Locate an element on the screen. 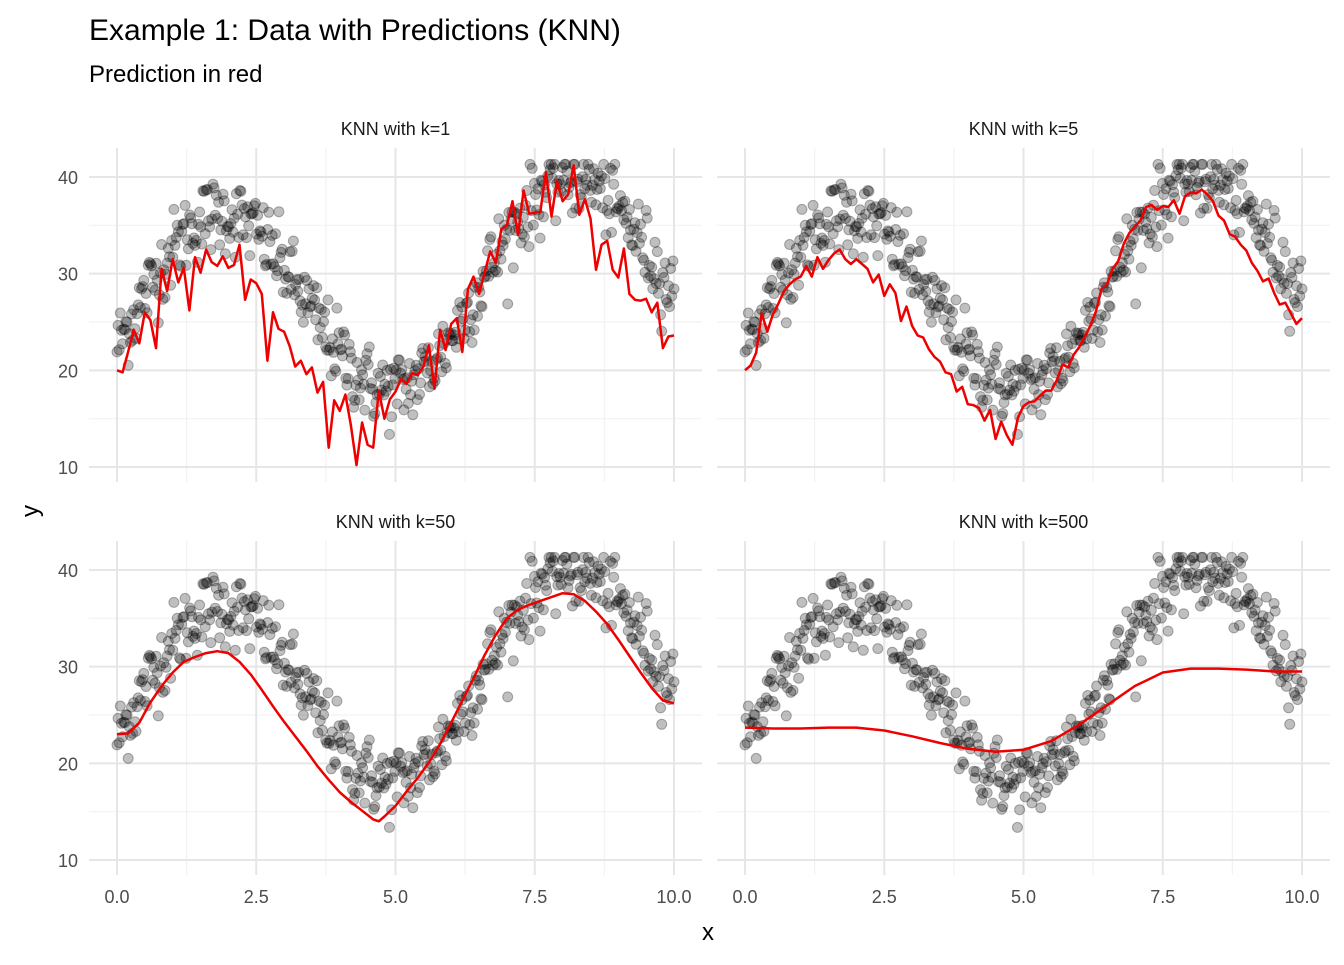  facet-title: KNN with k=5 is located at coordinates (1024, 129).